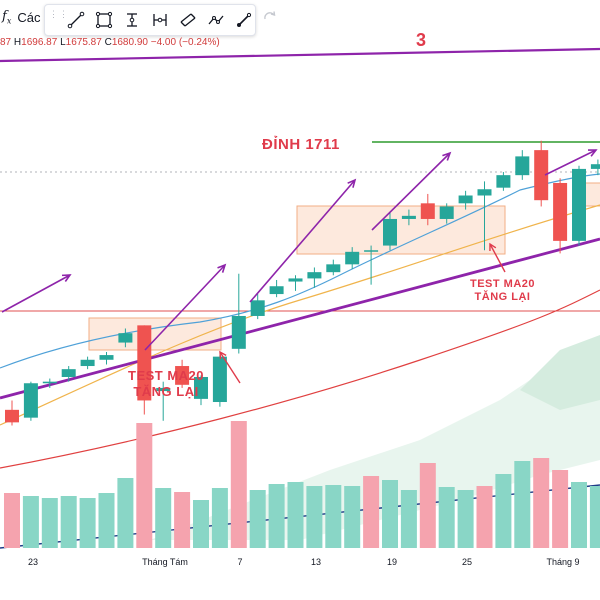 Image resolution: width=600 pixels, height=600 pixels. Describe the element at coordinates (300, 574) in the screenshot. I see `time-axis: 23 Tháng Tám 7 13 19 25 Tháng 9` at that location.